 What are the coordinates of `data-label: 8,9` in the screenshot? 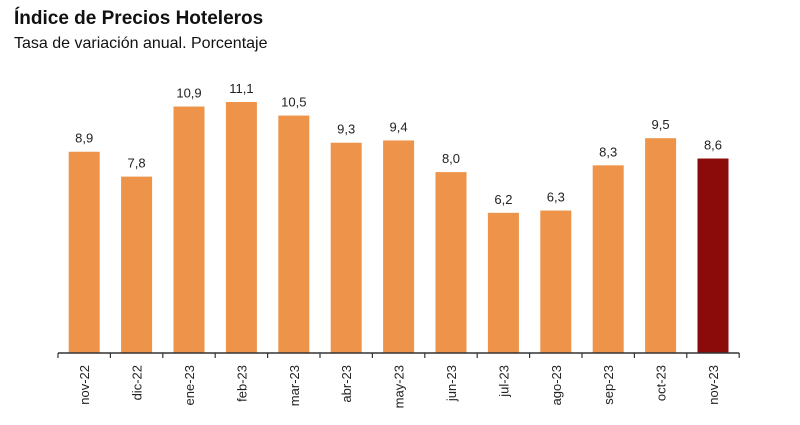 It's located at (84, 138).